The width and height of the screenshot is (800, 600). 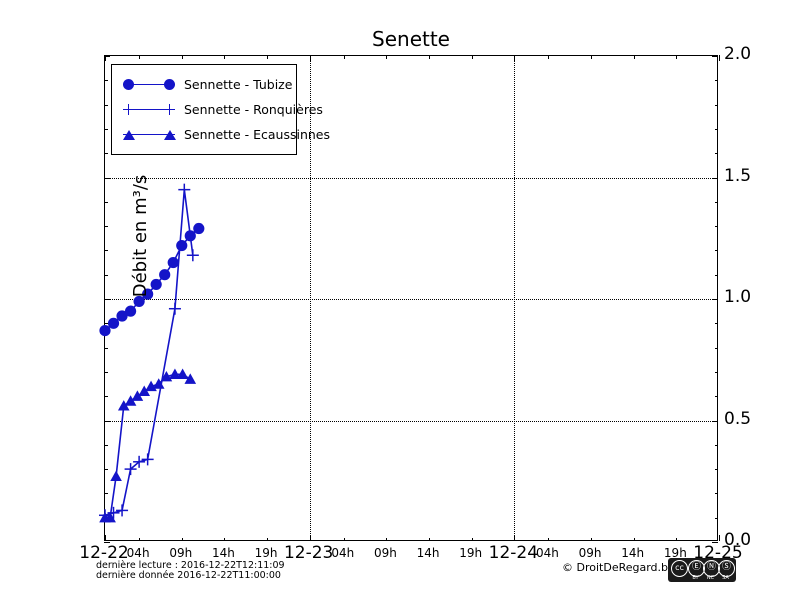 What do you see at coordinates (104, 553) in the screenshot?
I see `x-tick-label-day: 12-22` at bounding box center [104, 553].